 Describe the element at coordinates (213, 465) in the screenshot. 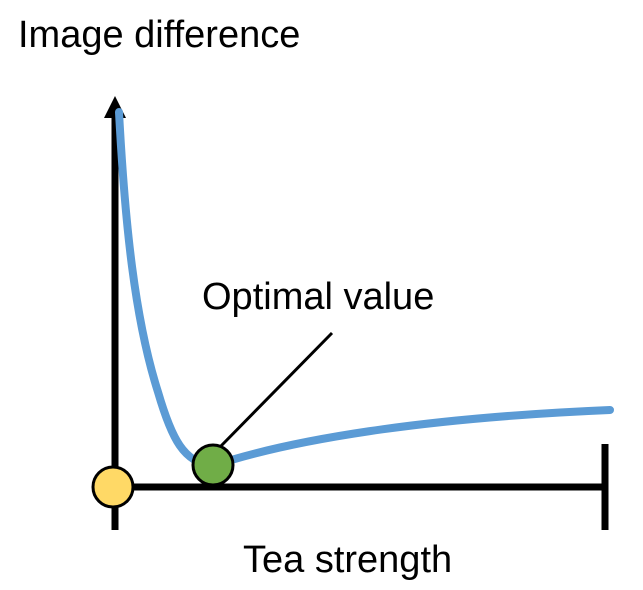

I see `optimal-value-marker` at that location.